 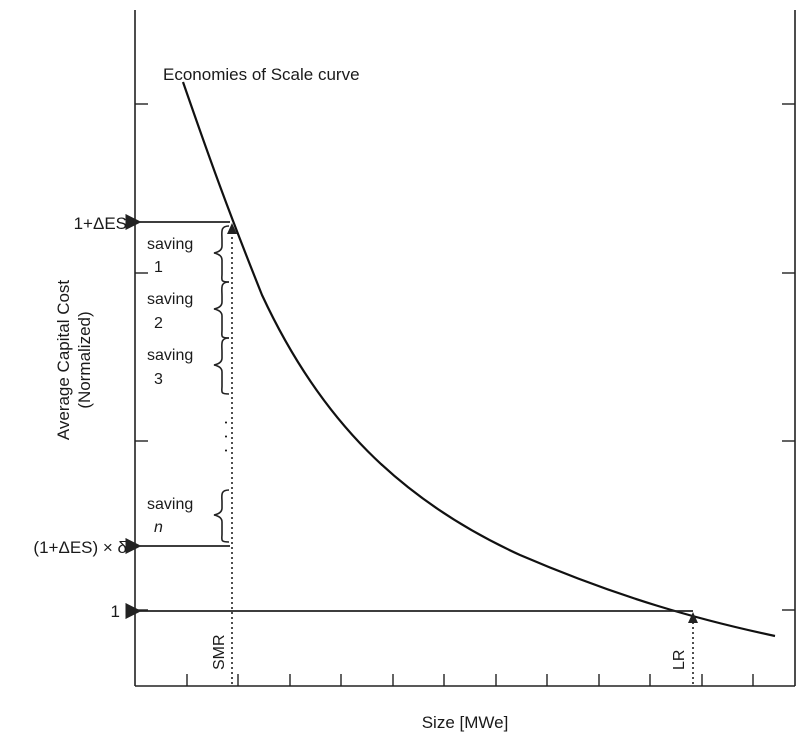 I want to click on saving-n-index: n, so click(x=158, y=527).